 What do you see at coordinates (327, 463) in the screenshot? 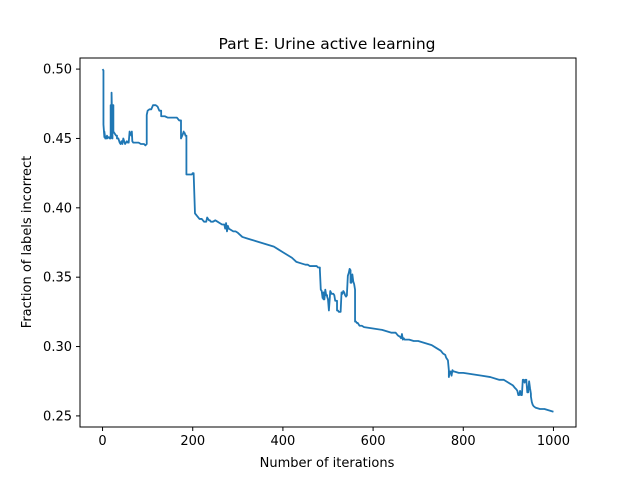
I see `x-axis-label: Number of iterations` at bounding box center [327, 463].